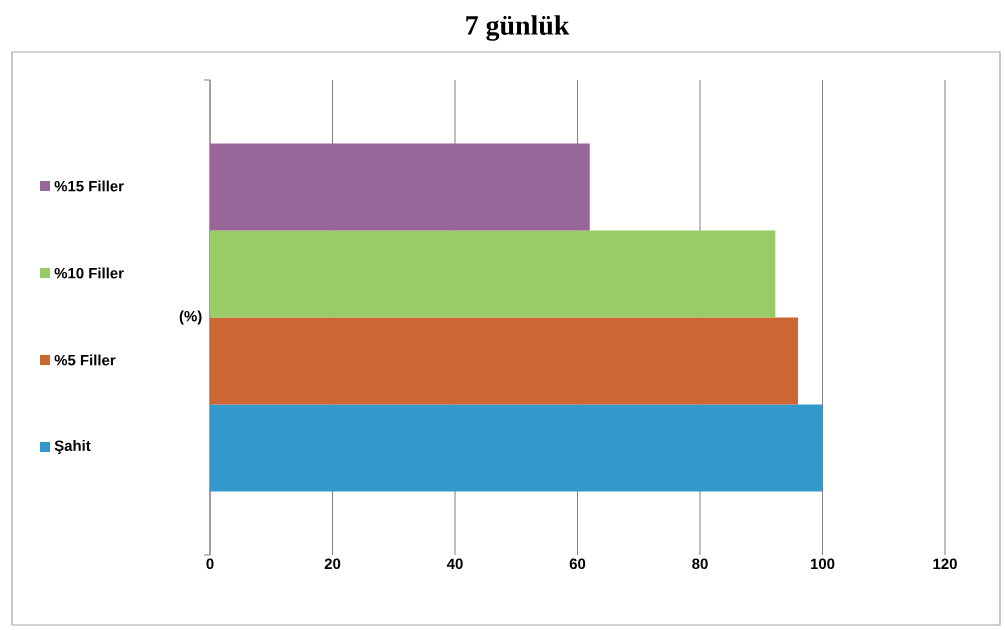 The image size is (1005, 630). I want to click on x-tick-label: 40, so click(454, 564).